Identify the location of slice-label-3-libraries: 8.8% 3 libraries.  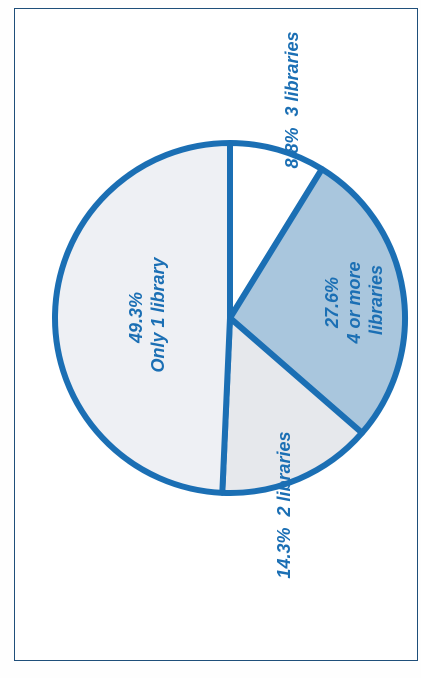
(292, 99).